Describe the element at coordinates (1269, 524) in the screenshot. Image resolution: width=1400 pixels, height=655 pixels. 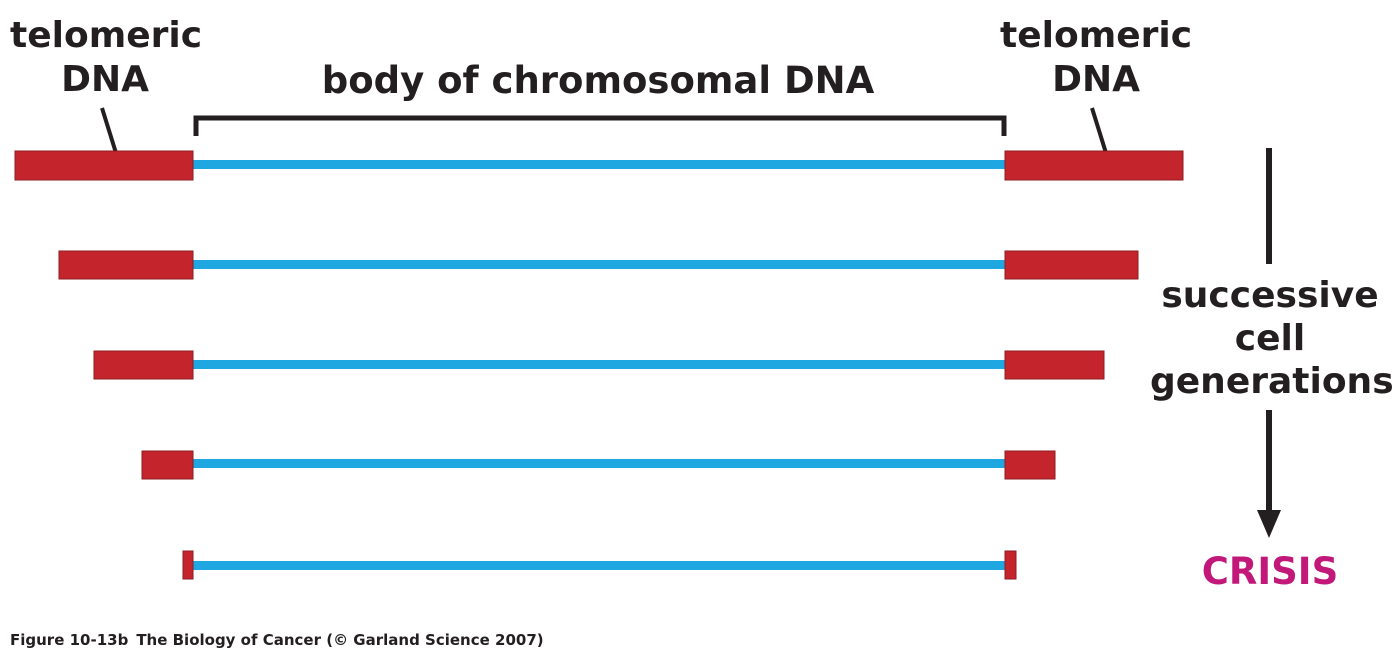
I see `generations-arrowhead` at that location.